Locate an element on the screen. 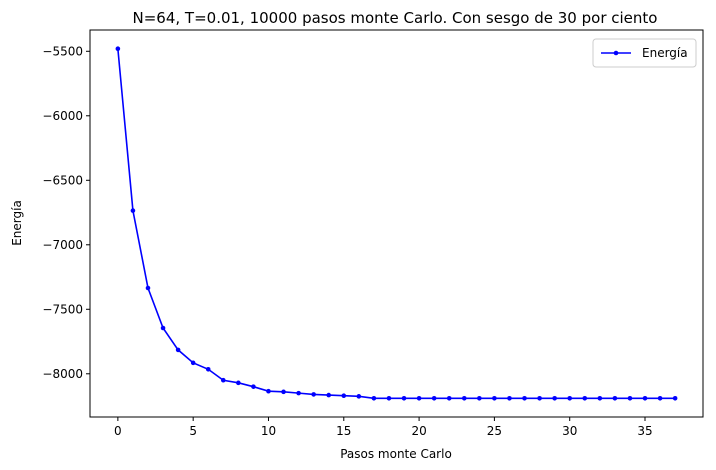 This screenshot has width=716, height=470. x-tick-label: 30 is located at coordinates (569, 431).